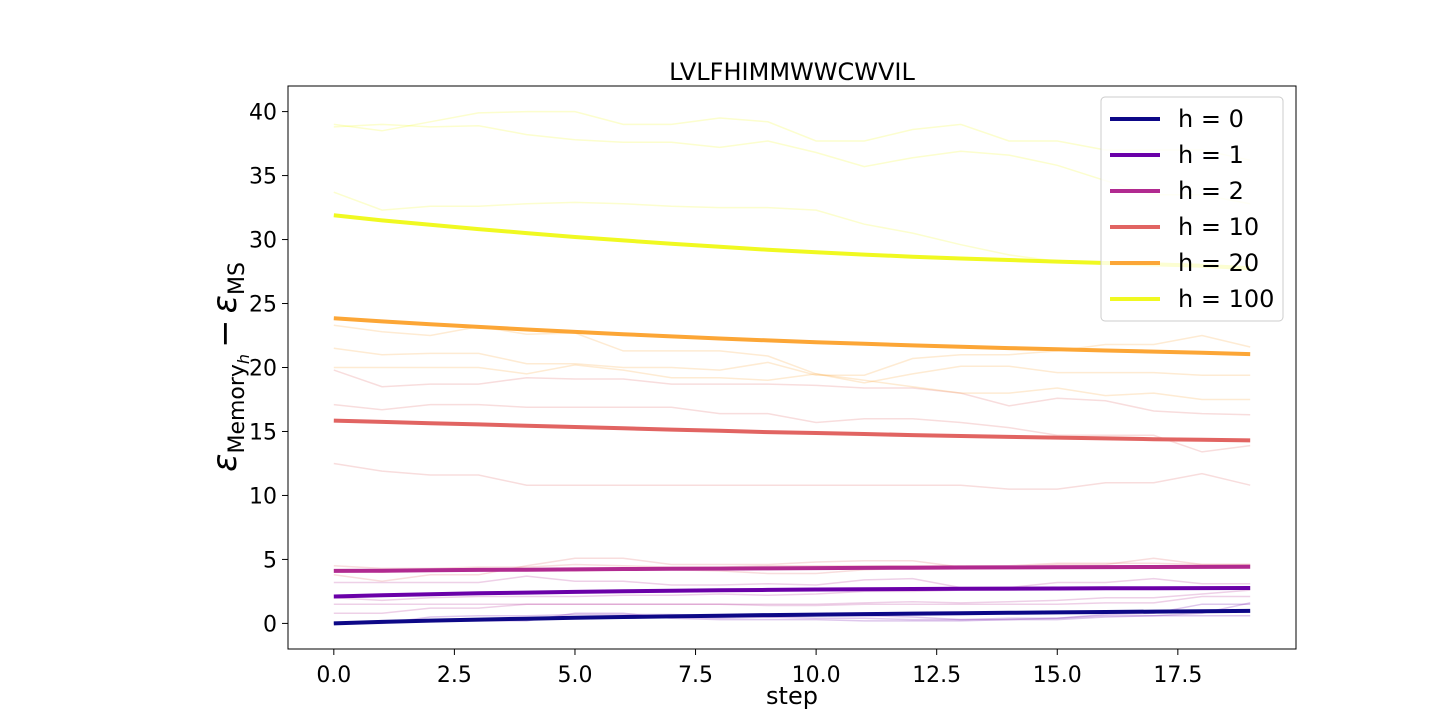 This screenshot has width=1440, height=720. Describe the element at coordinates (695, 675) in the screenshot. I see `x-tick-label: 7.5` at that location.